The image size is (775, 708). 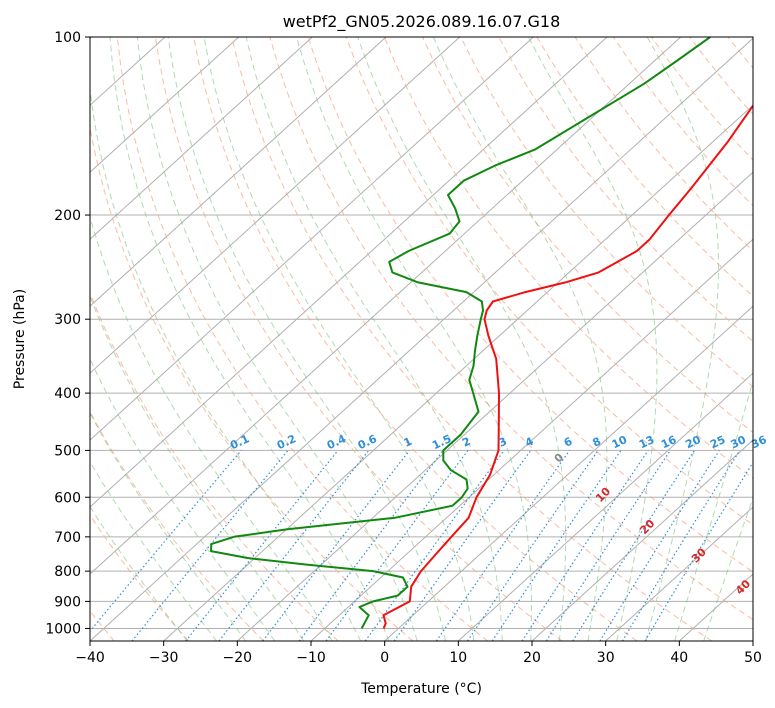 I want to click on x-tick-label: 50, so click(x=753, y=658).